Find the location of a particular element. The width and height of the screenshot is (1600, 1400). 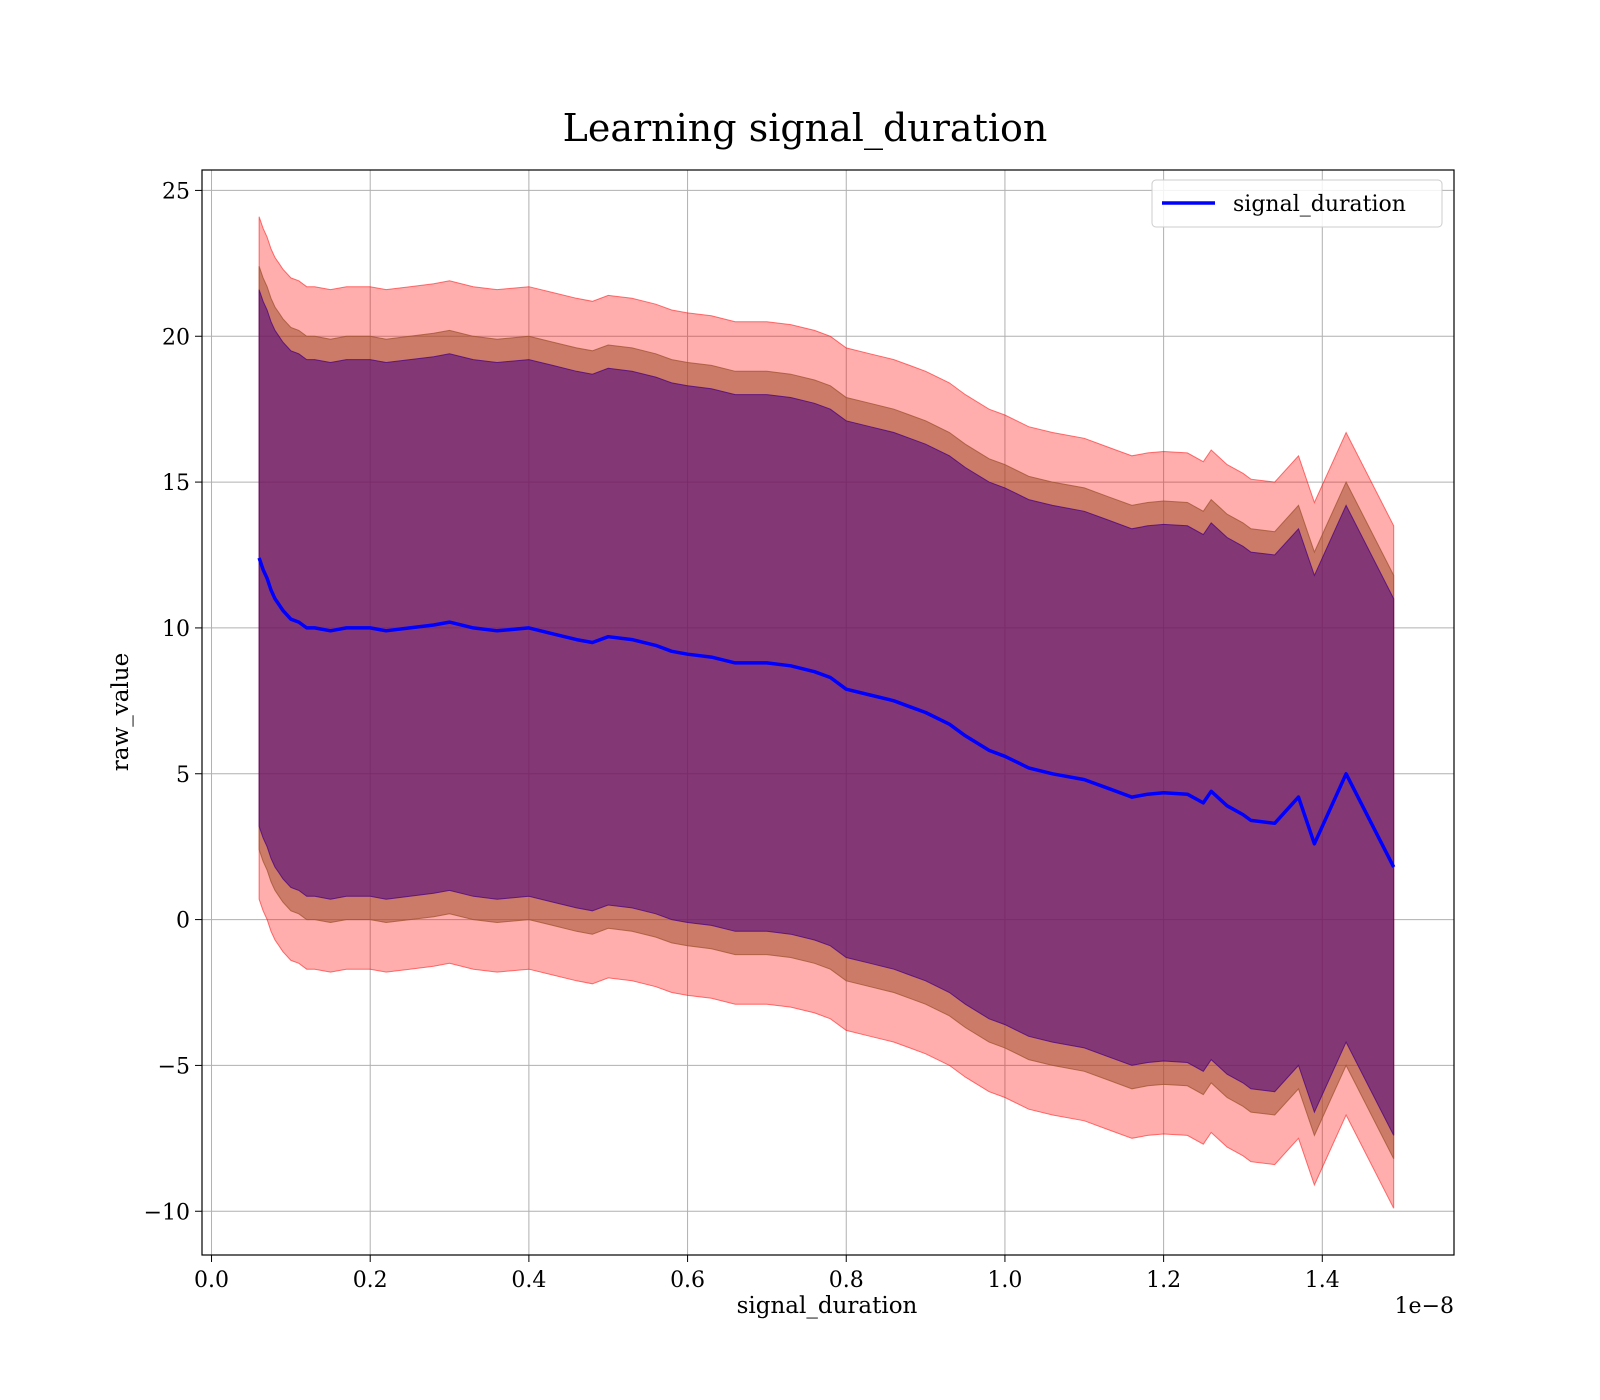

x-tick-label: 1.0 is located at coordinates (1004, 1280).